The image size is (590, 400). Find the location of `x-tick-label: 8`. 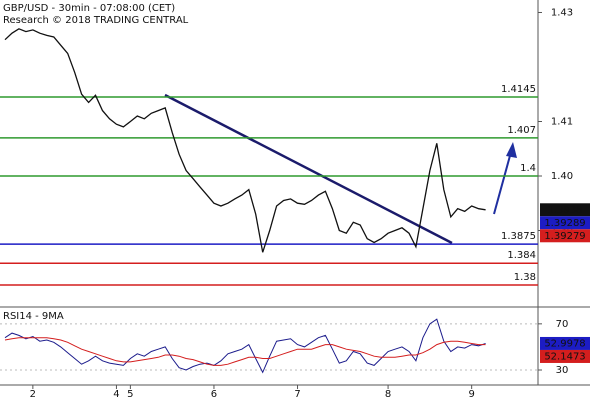

x-tick-label: 8 is located at coordinates (388, 394).